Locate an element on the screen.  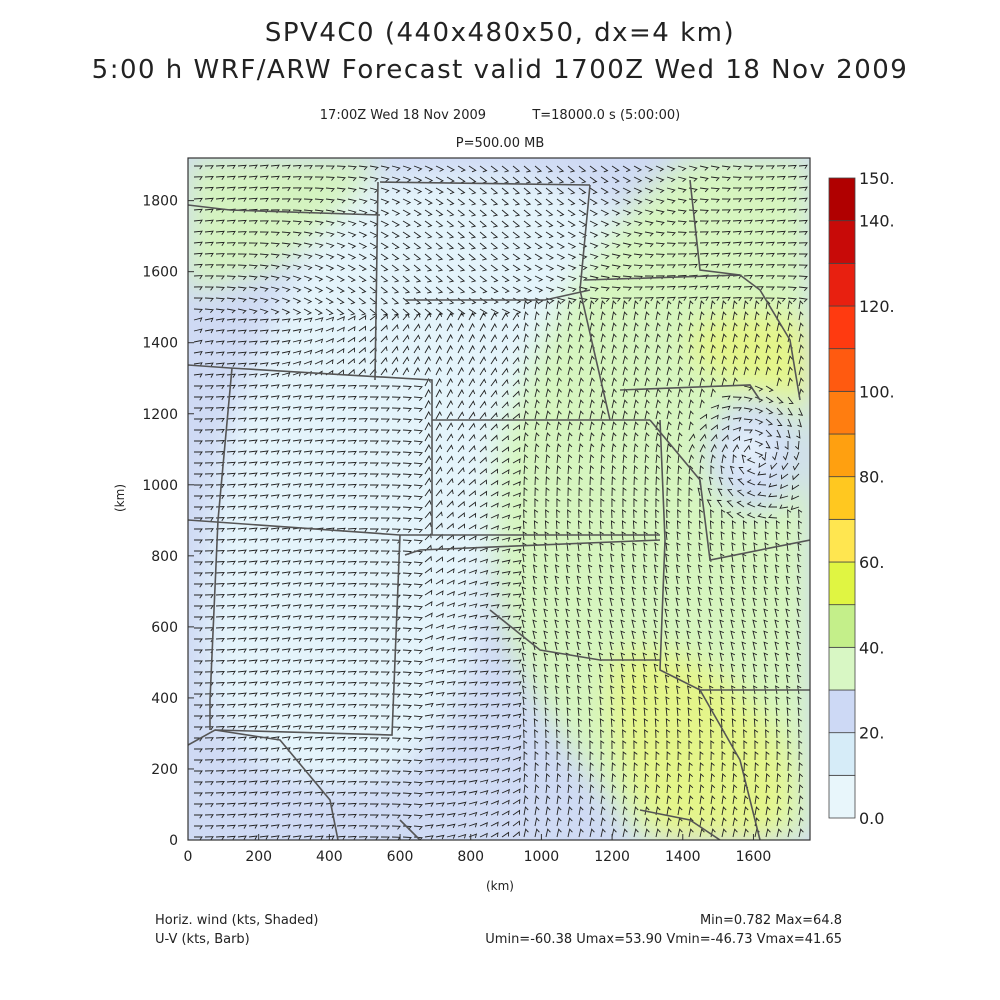
y-tick-label: 1600 is located at coordinates (160, 273).